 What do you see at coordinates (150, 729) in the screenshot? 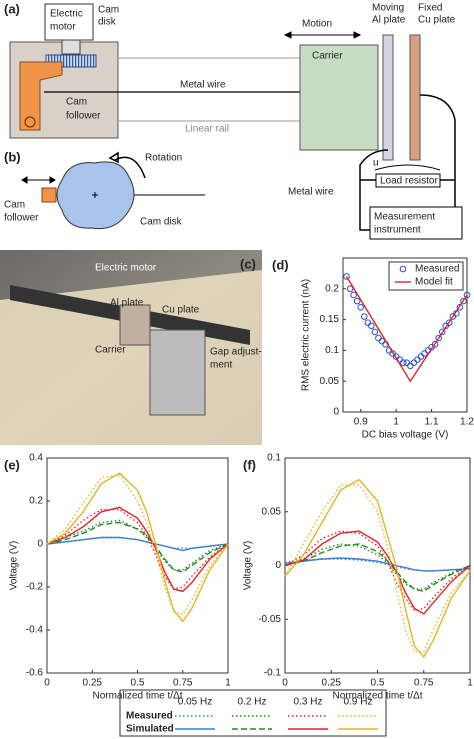
I see `legend-row: Simulated` at bounding box center [150, 729].